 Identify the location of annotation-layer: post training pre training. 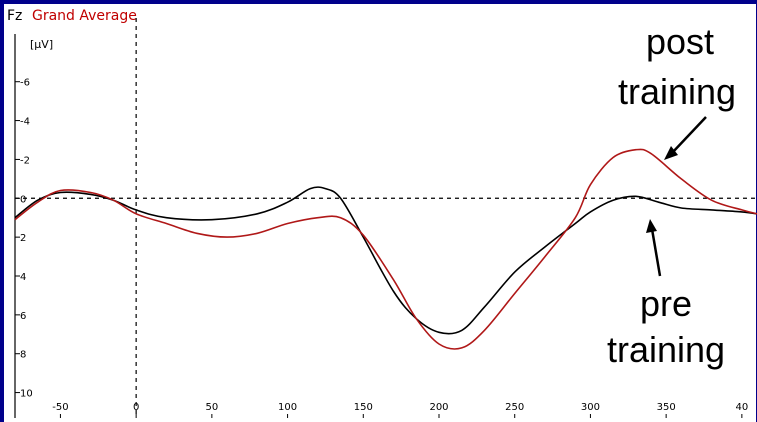
(671, 195).